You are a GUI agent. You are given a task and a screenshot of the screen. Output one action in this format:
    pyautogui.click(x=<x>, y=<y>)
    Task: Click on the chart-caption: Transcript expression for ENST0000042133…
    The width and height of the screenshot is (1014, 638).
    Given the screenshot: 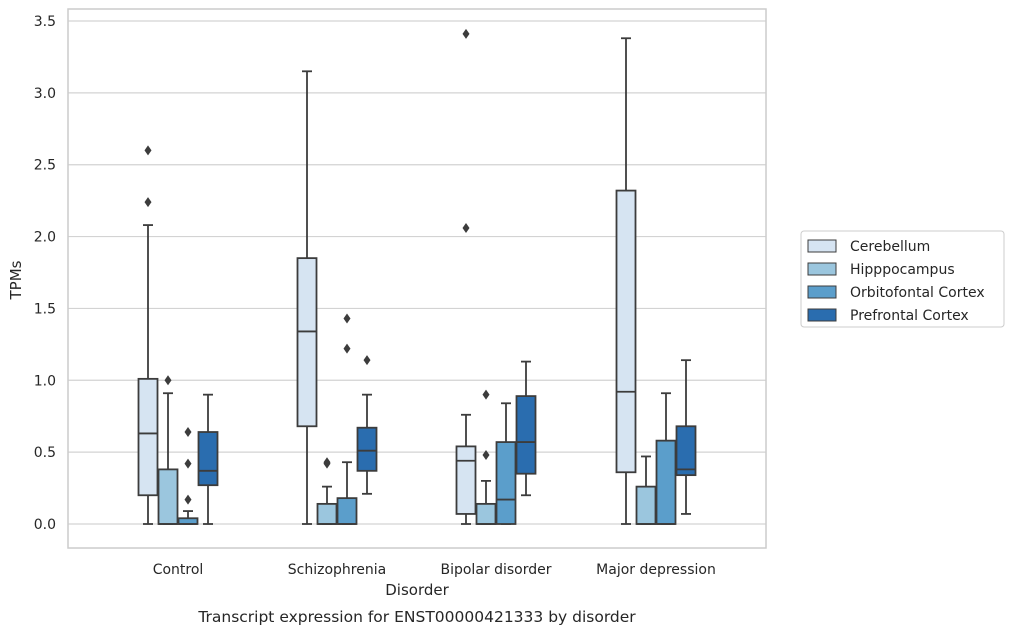 What is the action you would take?
    pyautogui.click(x=416, y=617)
    